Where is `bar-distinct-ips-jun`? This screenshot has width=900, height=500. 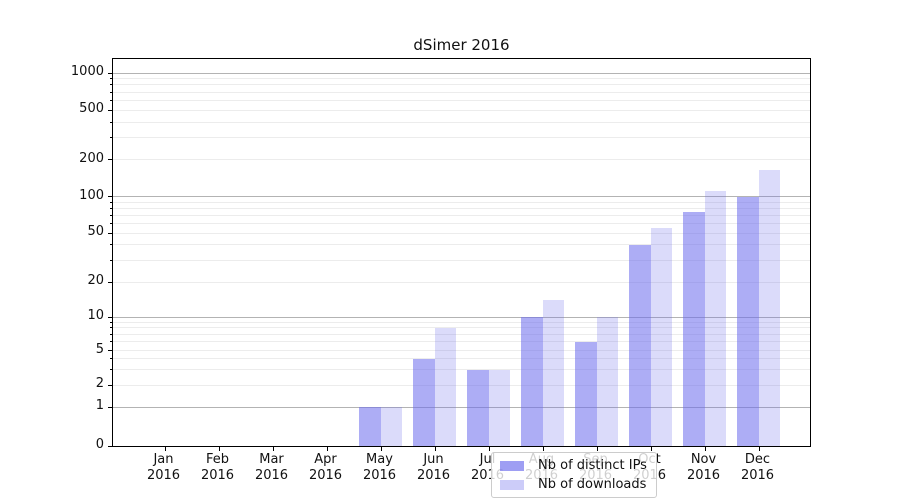
bar-distinct-ips-jun is located at coordinates (424, 402).